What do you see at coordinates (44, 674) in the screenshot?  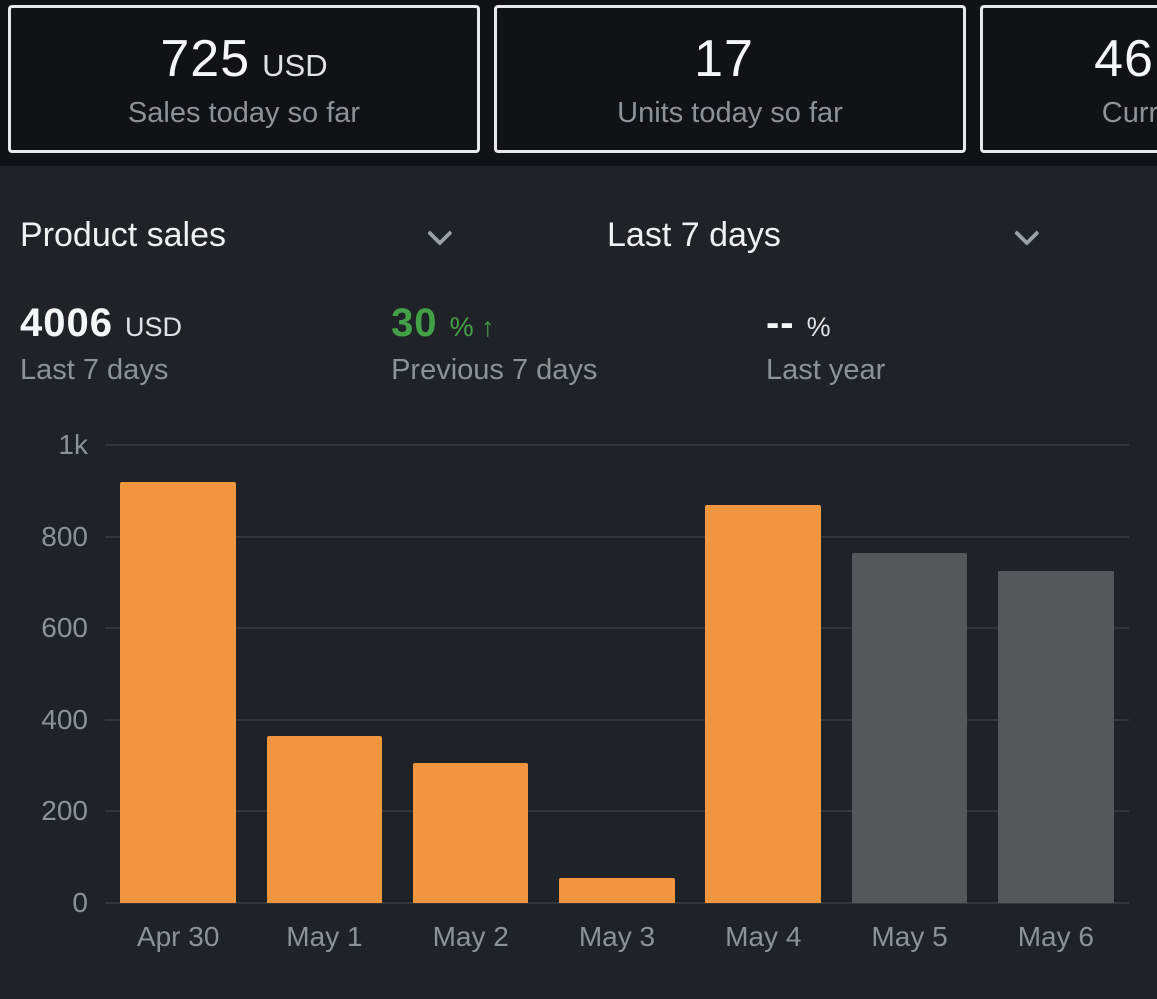 I see `chart-y-axis: 0 200 400 600 800 1k` at bounding box center [44, 674].